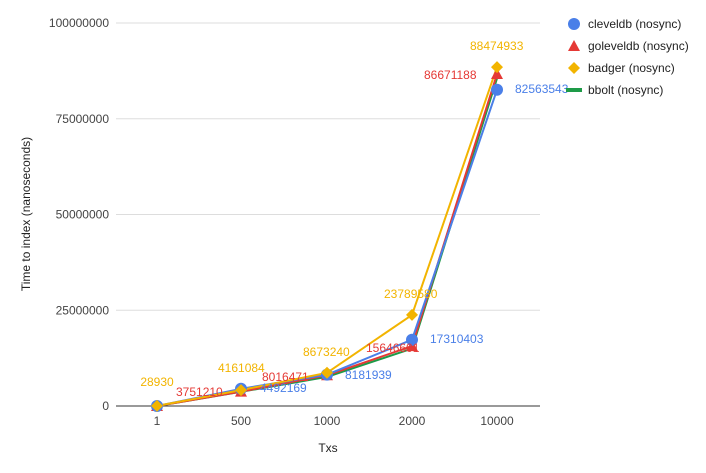  I want to click on legend-label: cleveldb (nosync), so click(634, 24).